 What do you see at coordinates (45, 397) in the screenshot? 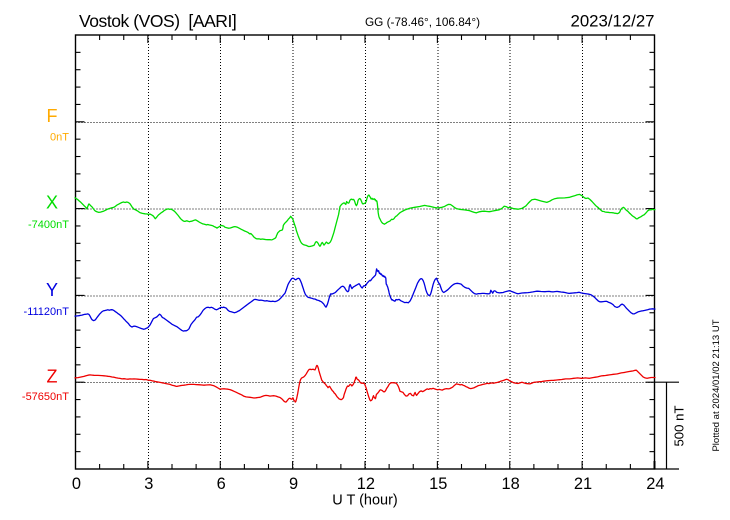
I see `svg-text: -57650nT` at bounding box center [45, 397].